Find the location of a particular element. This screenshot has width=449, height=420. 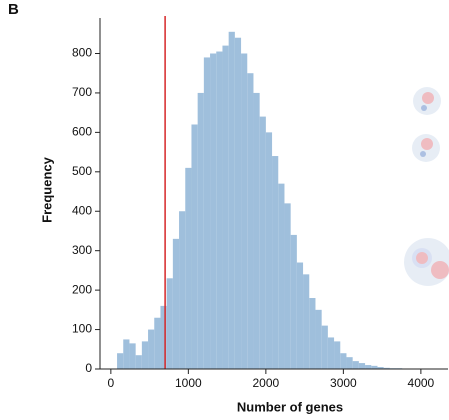

x-tick-label: 4000 is located at coordinates (421, 383).